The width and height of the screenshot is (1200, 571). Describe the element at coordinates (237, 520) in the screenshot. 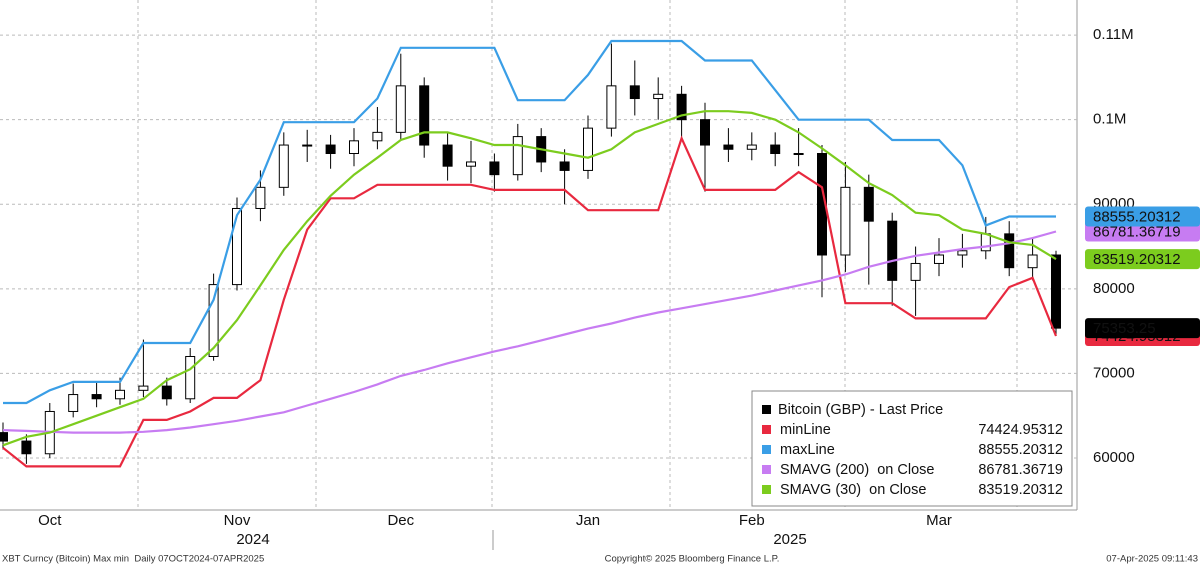

I see `x-tick-label: Nov` at that location.